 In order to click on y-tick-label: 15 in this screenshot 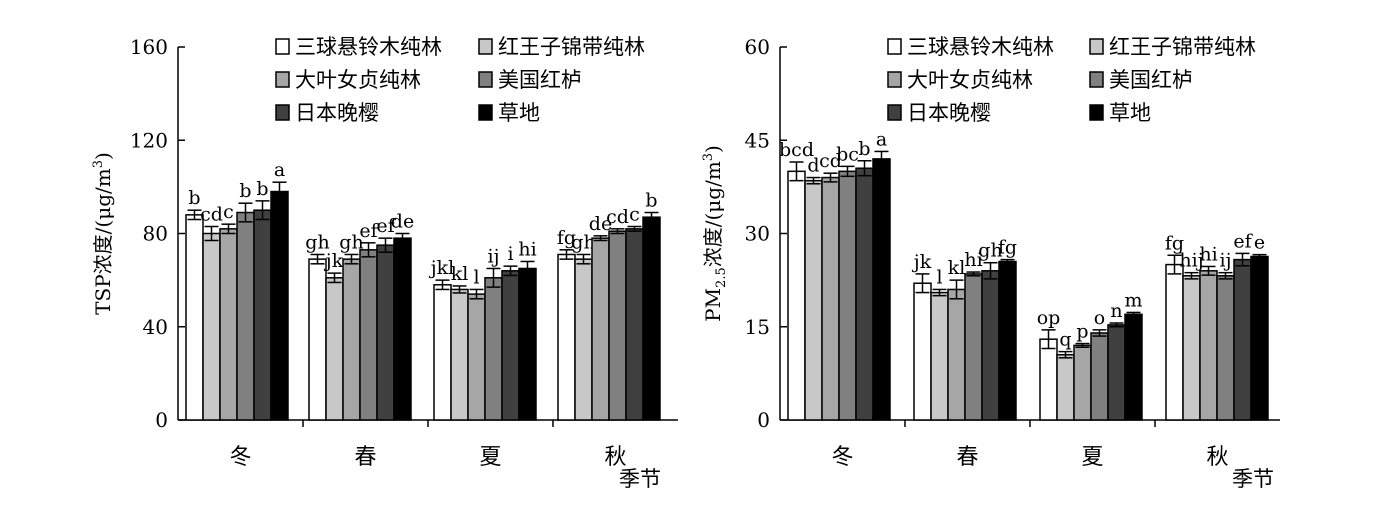, I will do `click(757, 327)`.